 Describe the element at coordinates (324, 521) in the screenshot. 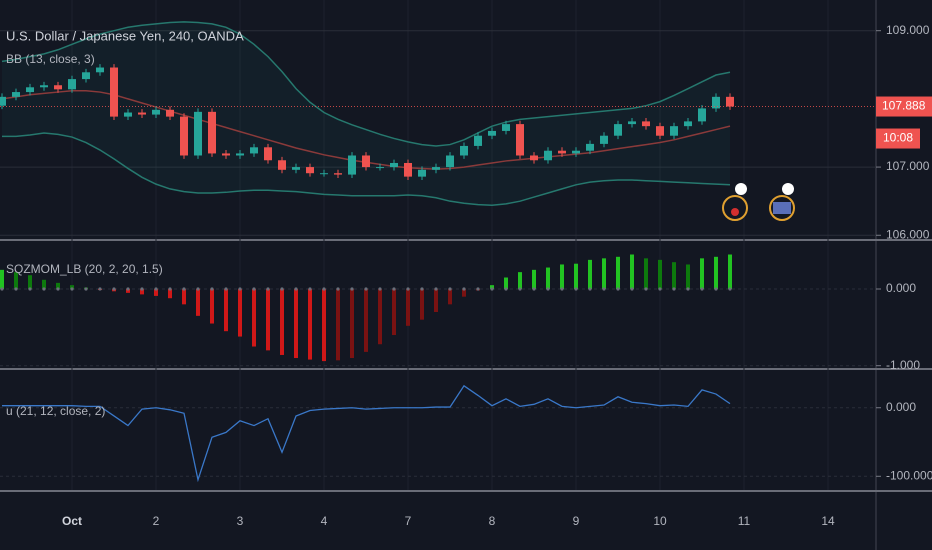

I see `x-tick-label: 4` at that location.